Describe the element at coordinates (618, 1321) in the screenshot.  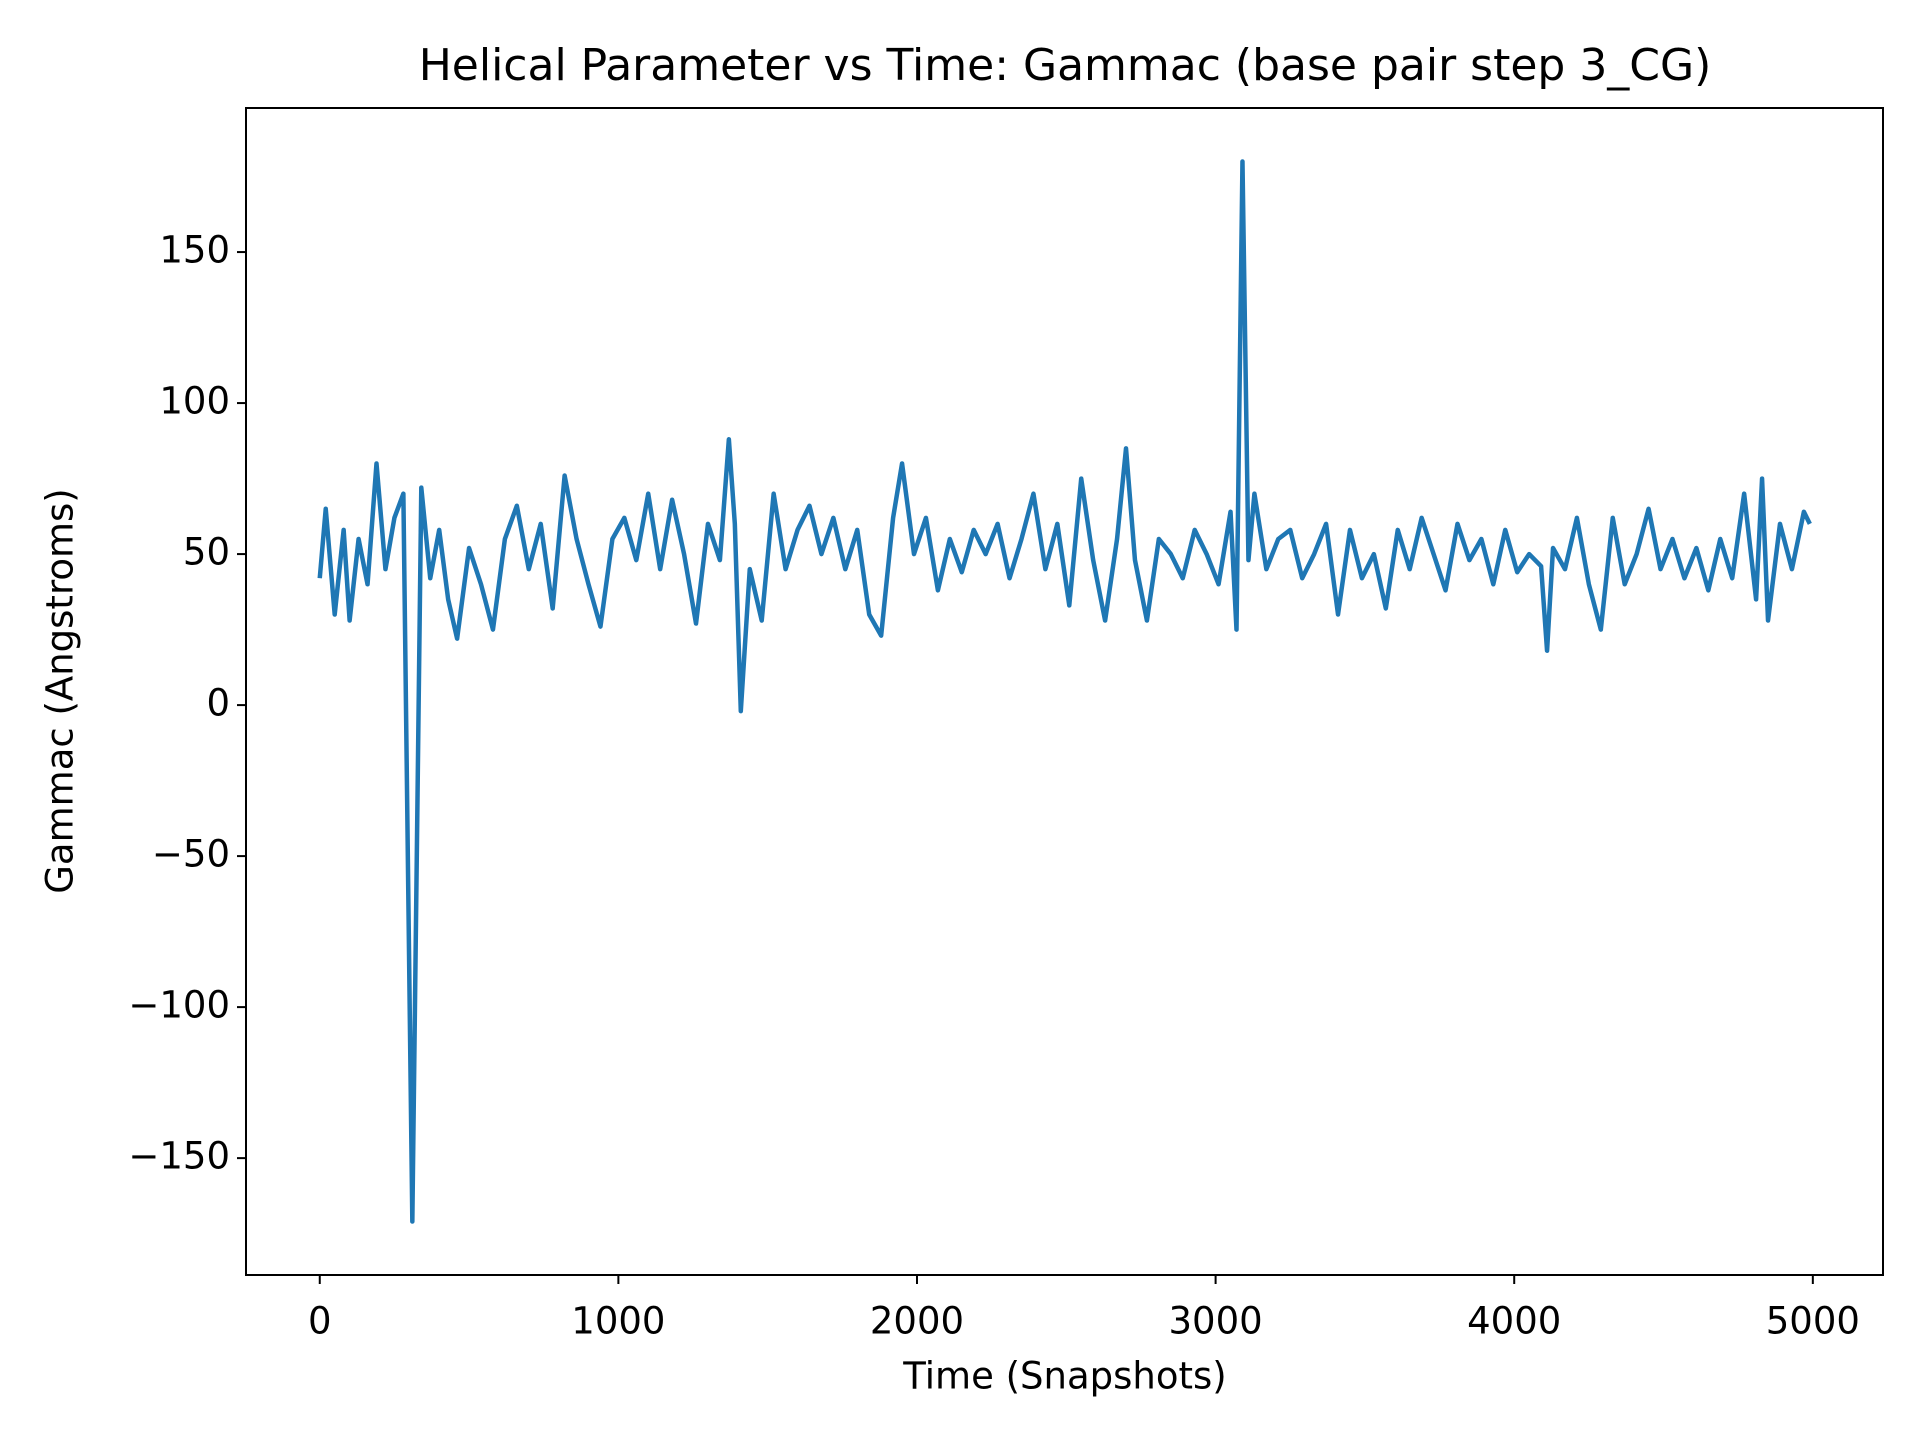
I see `x-tick-label: 1000` at that location.